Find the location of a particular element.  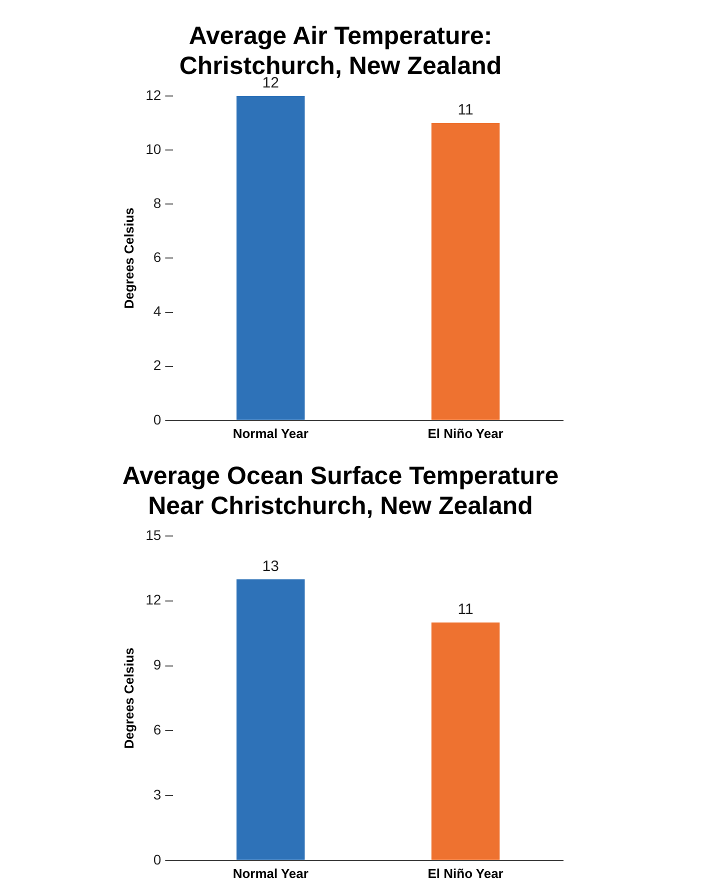

y-tick-label: 15 is located at coordinates (154, 534).